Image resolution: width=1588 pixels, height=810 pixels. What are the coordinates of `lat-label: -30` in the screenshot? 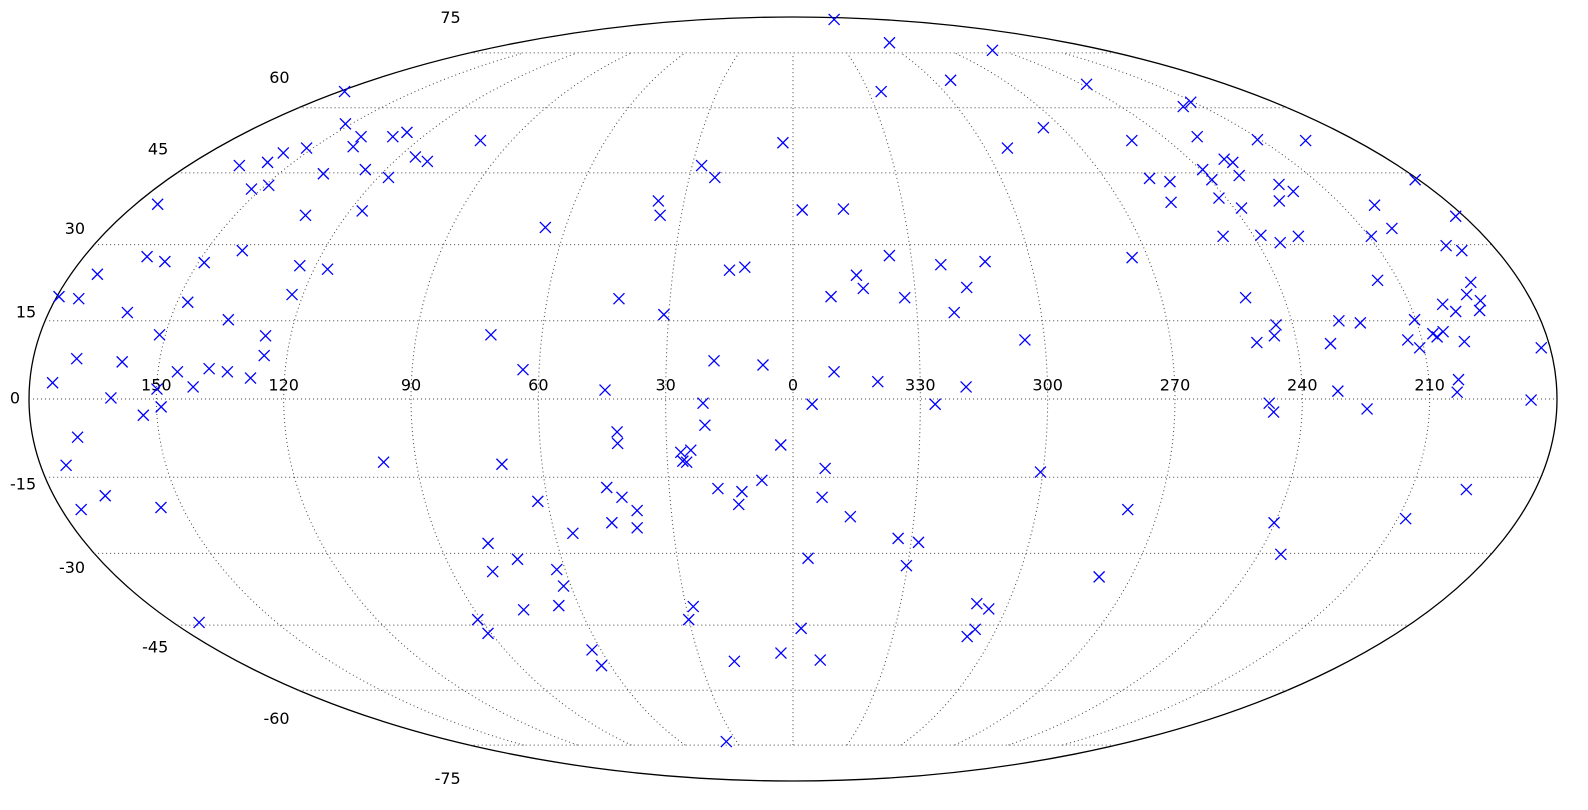 It's located at (72, 567).